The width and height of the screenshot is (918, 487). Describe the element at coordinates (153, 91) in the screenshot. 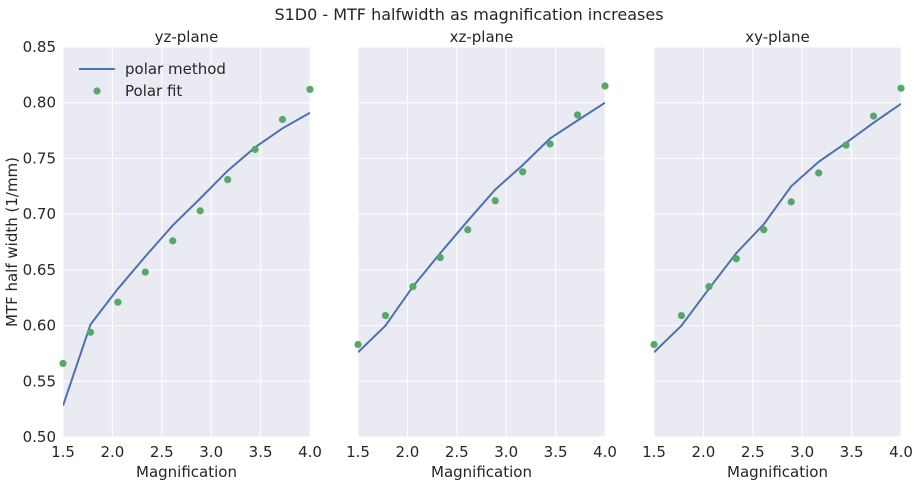

I see `legend-label-polar-fit: Polar fit` at that location.